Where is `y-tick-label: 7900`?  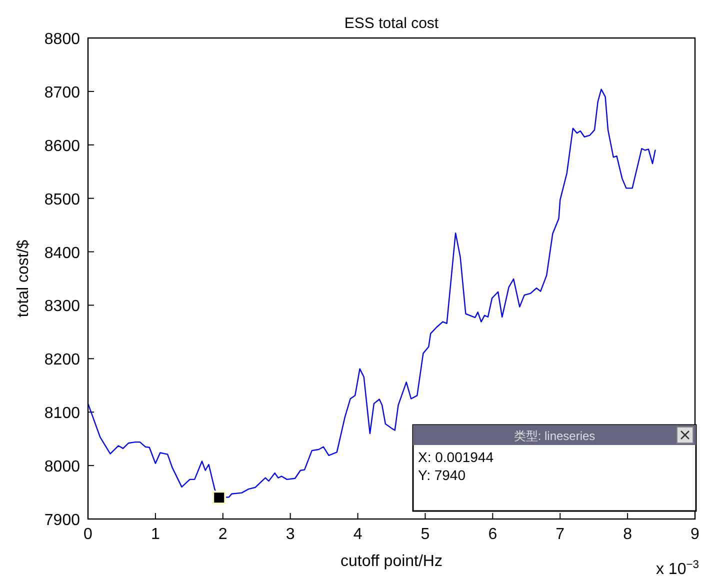
y-tick-label: 7900 is located at coordinates (62, 520).